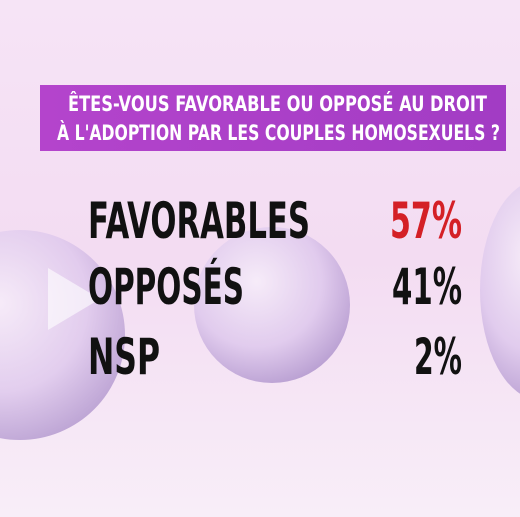 The image size is (520, 517). Describe the element at coordinates (74, 299) in the screenshot. I see `play-icon` at that location.